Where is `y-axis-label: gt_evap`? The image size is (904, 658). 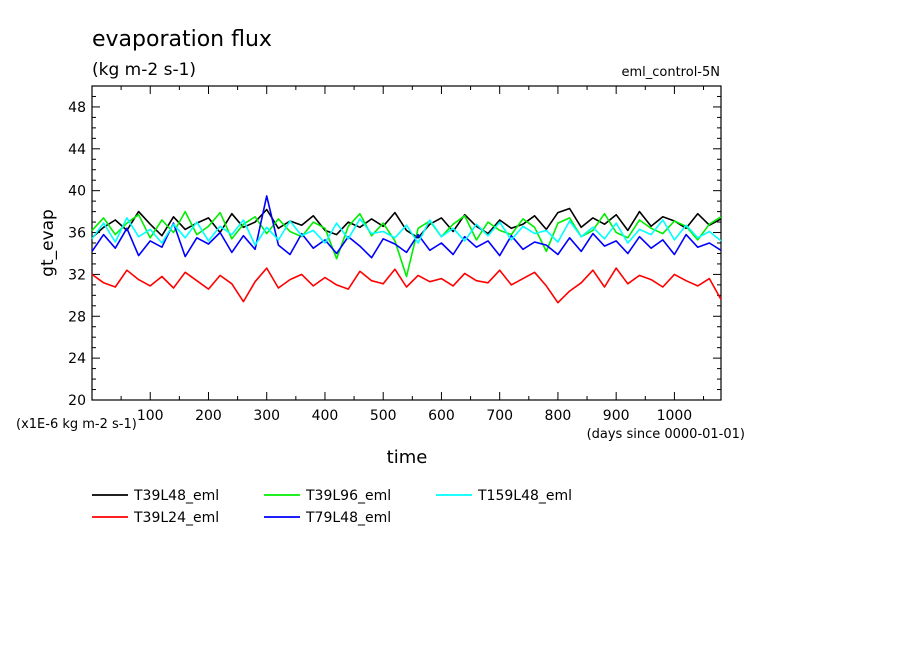
y-axis-label: gt_evap is located at coordinates (48, 243).